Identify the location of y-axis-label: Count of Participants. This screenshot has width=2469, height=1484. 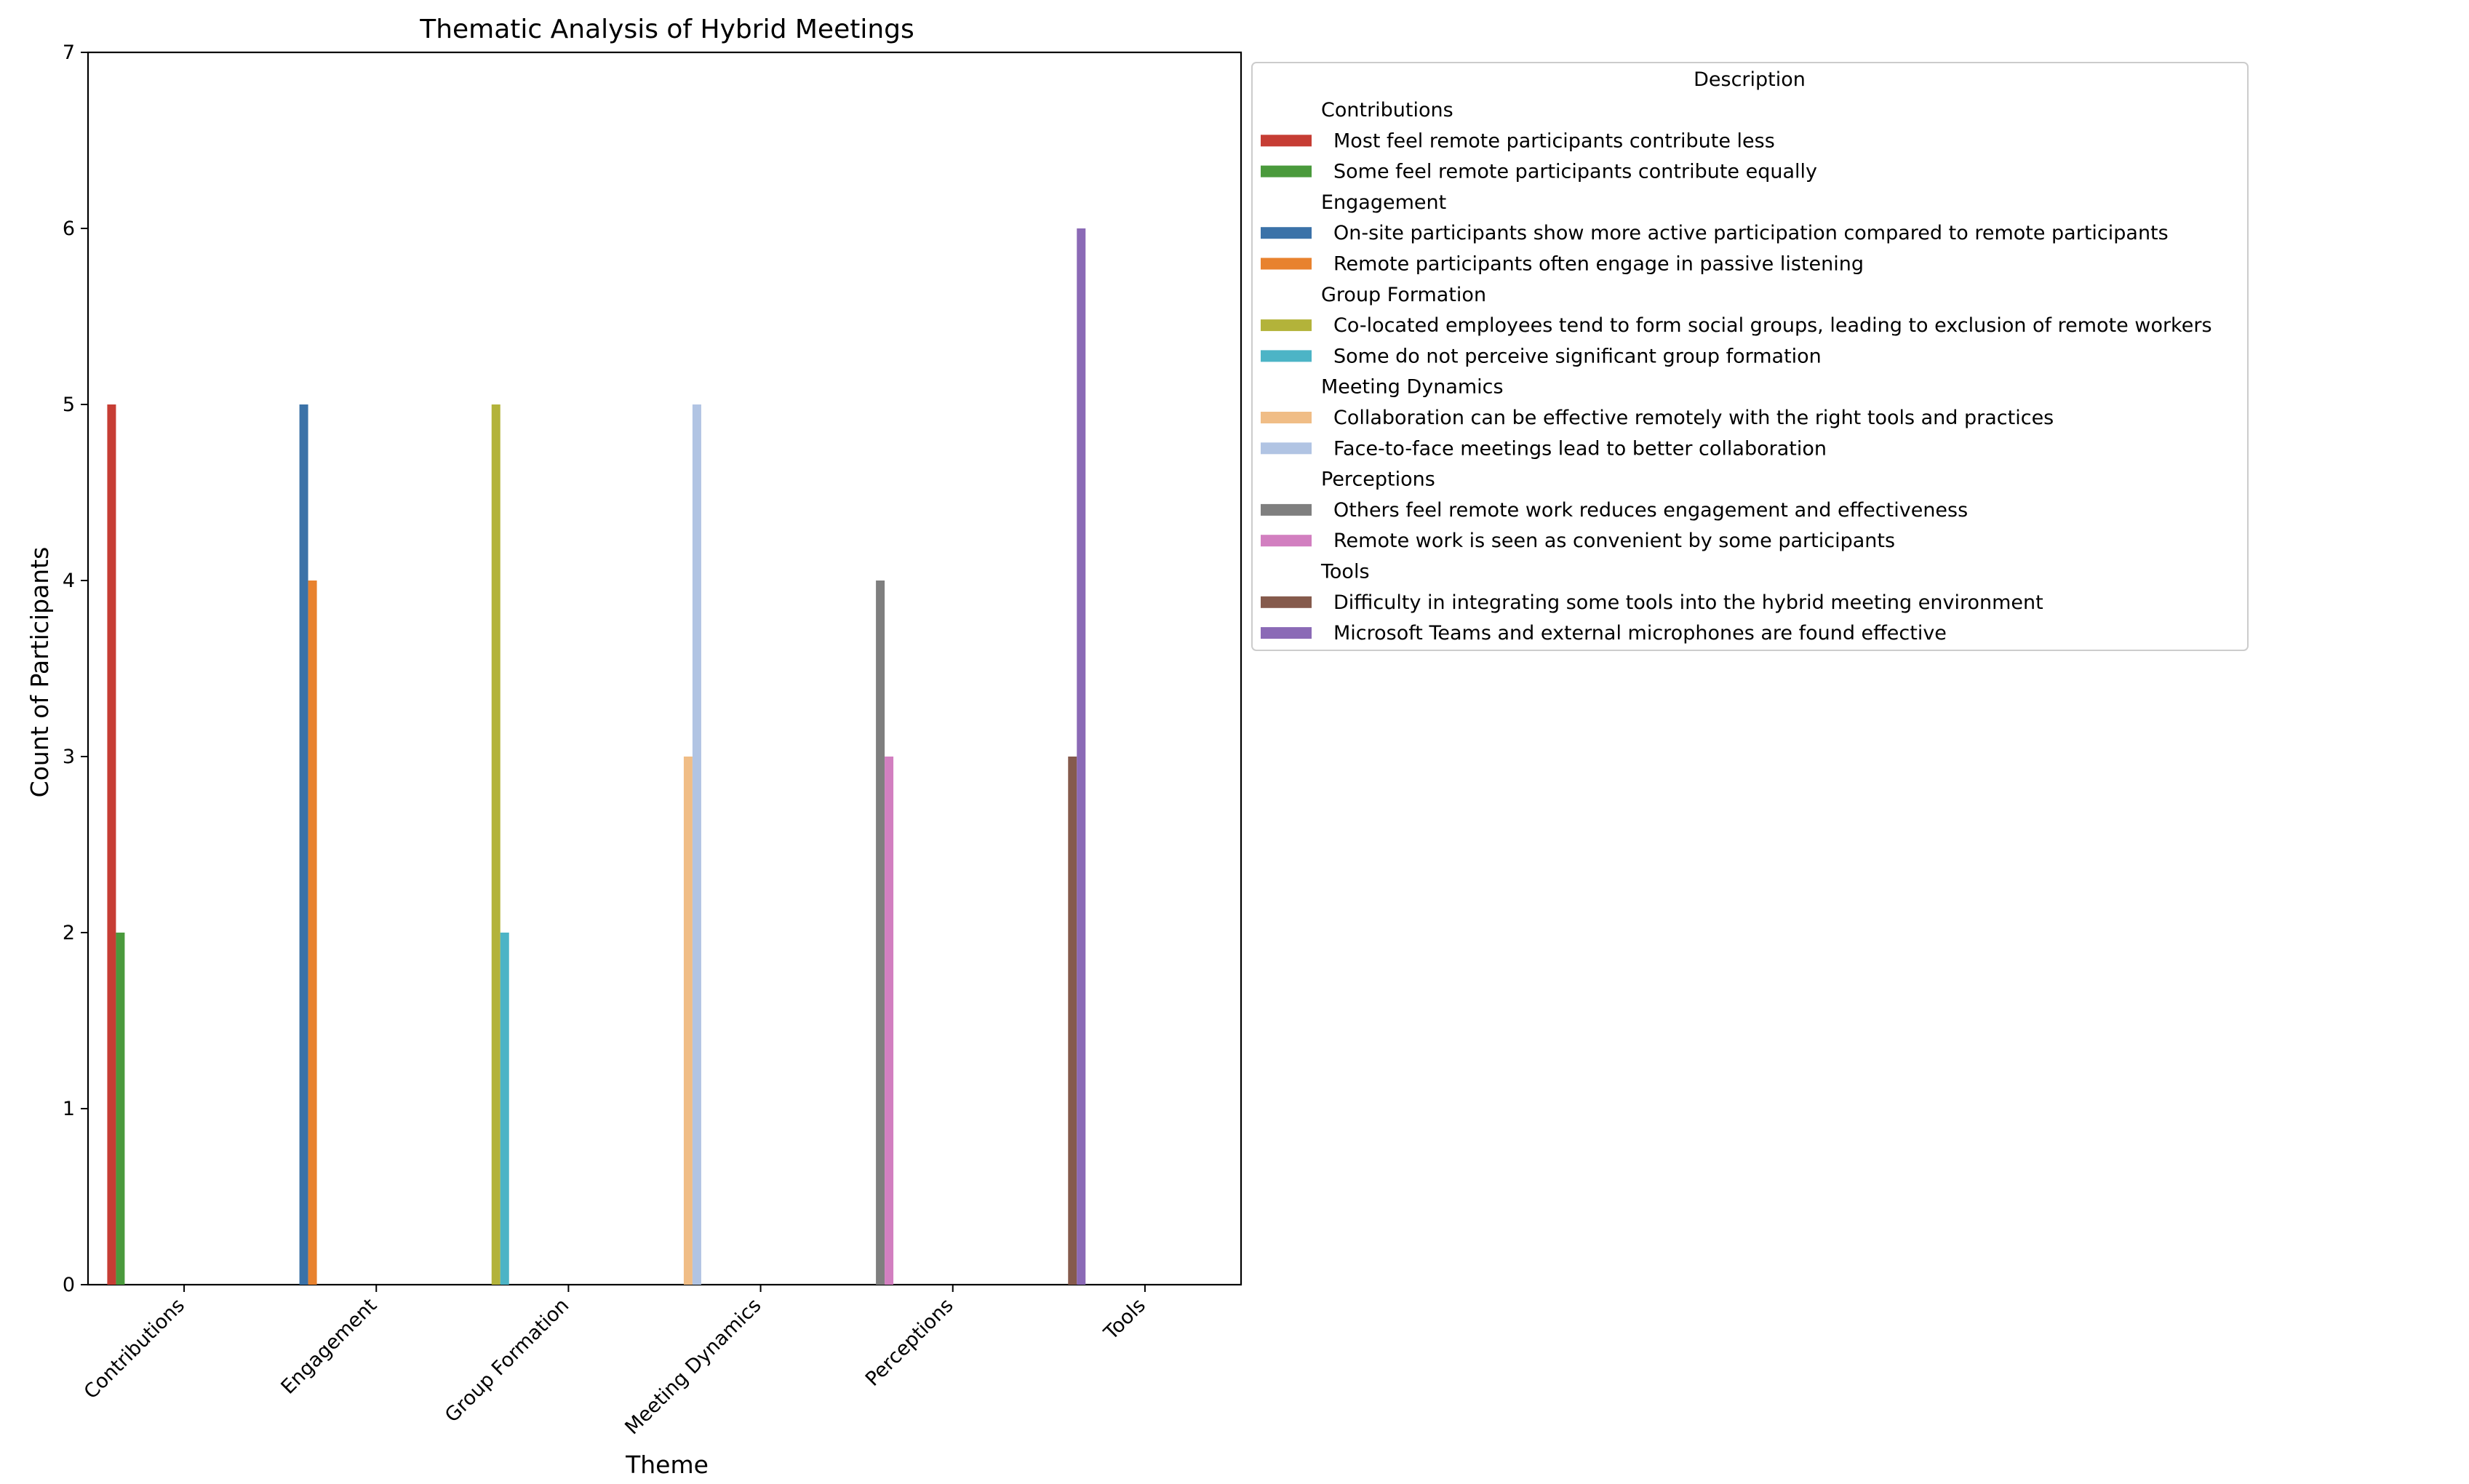
(39, 672).